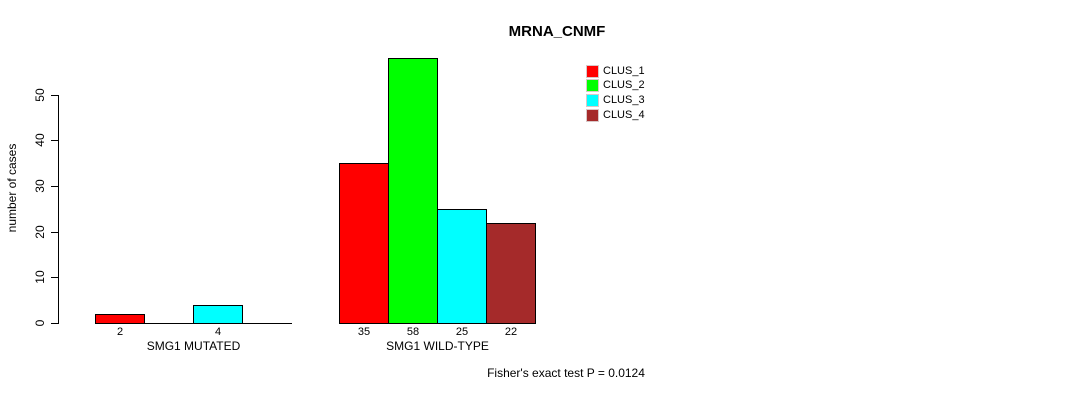 This screenshot has height=400, width=1090. Describe the element at coordinates (511, 332) in the screenshot. I see `bar-value-label: 22` at that location.